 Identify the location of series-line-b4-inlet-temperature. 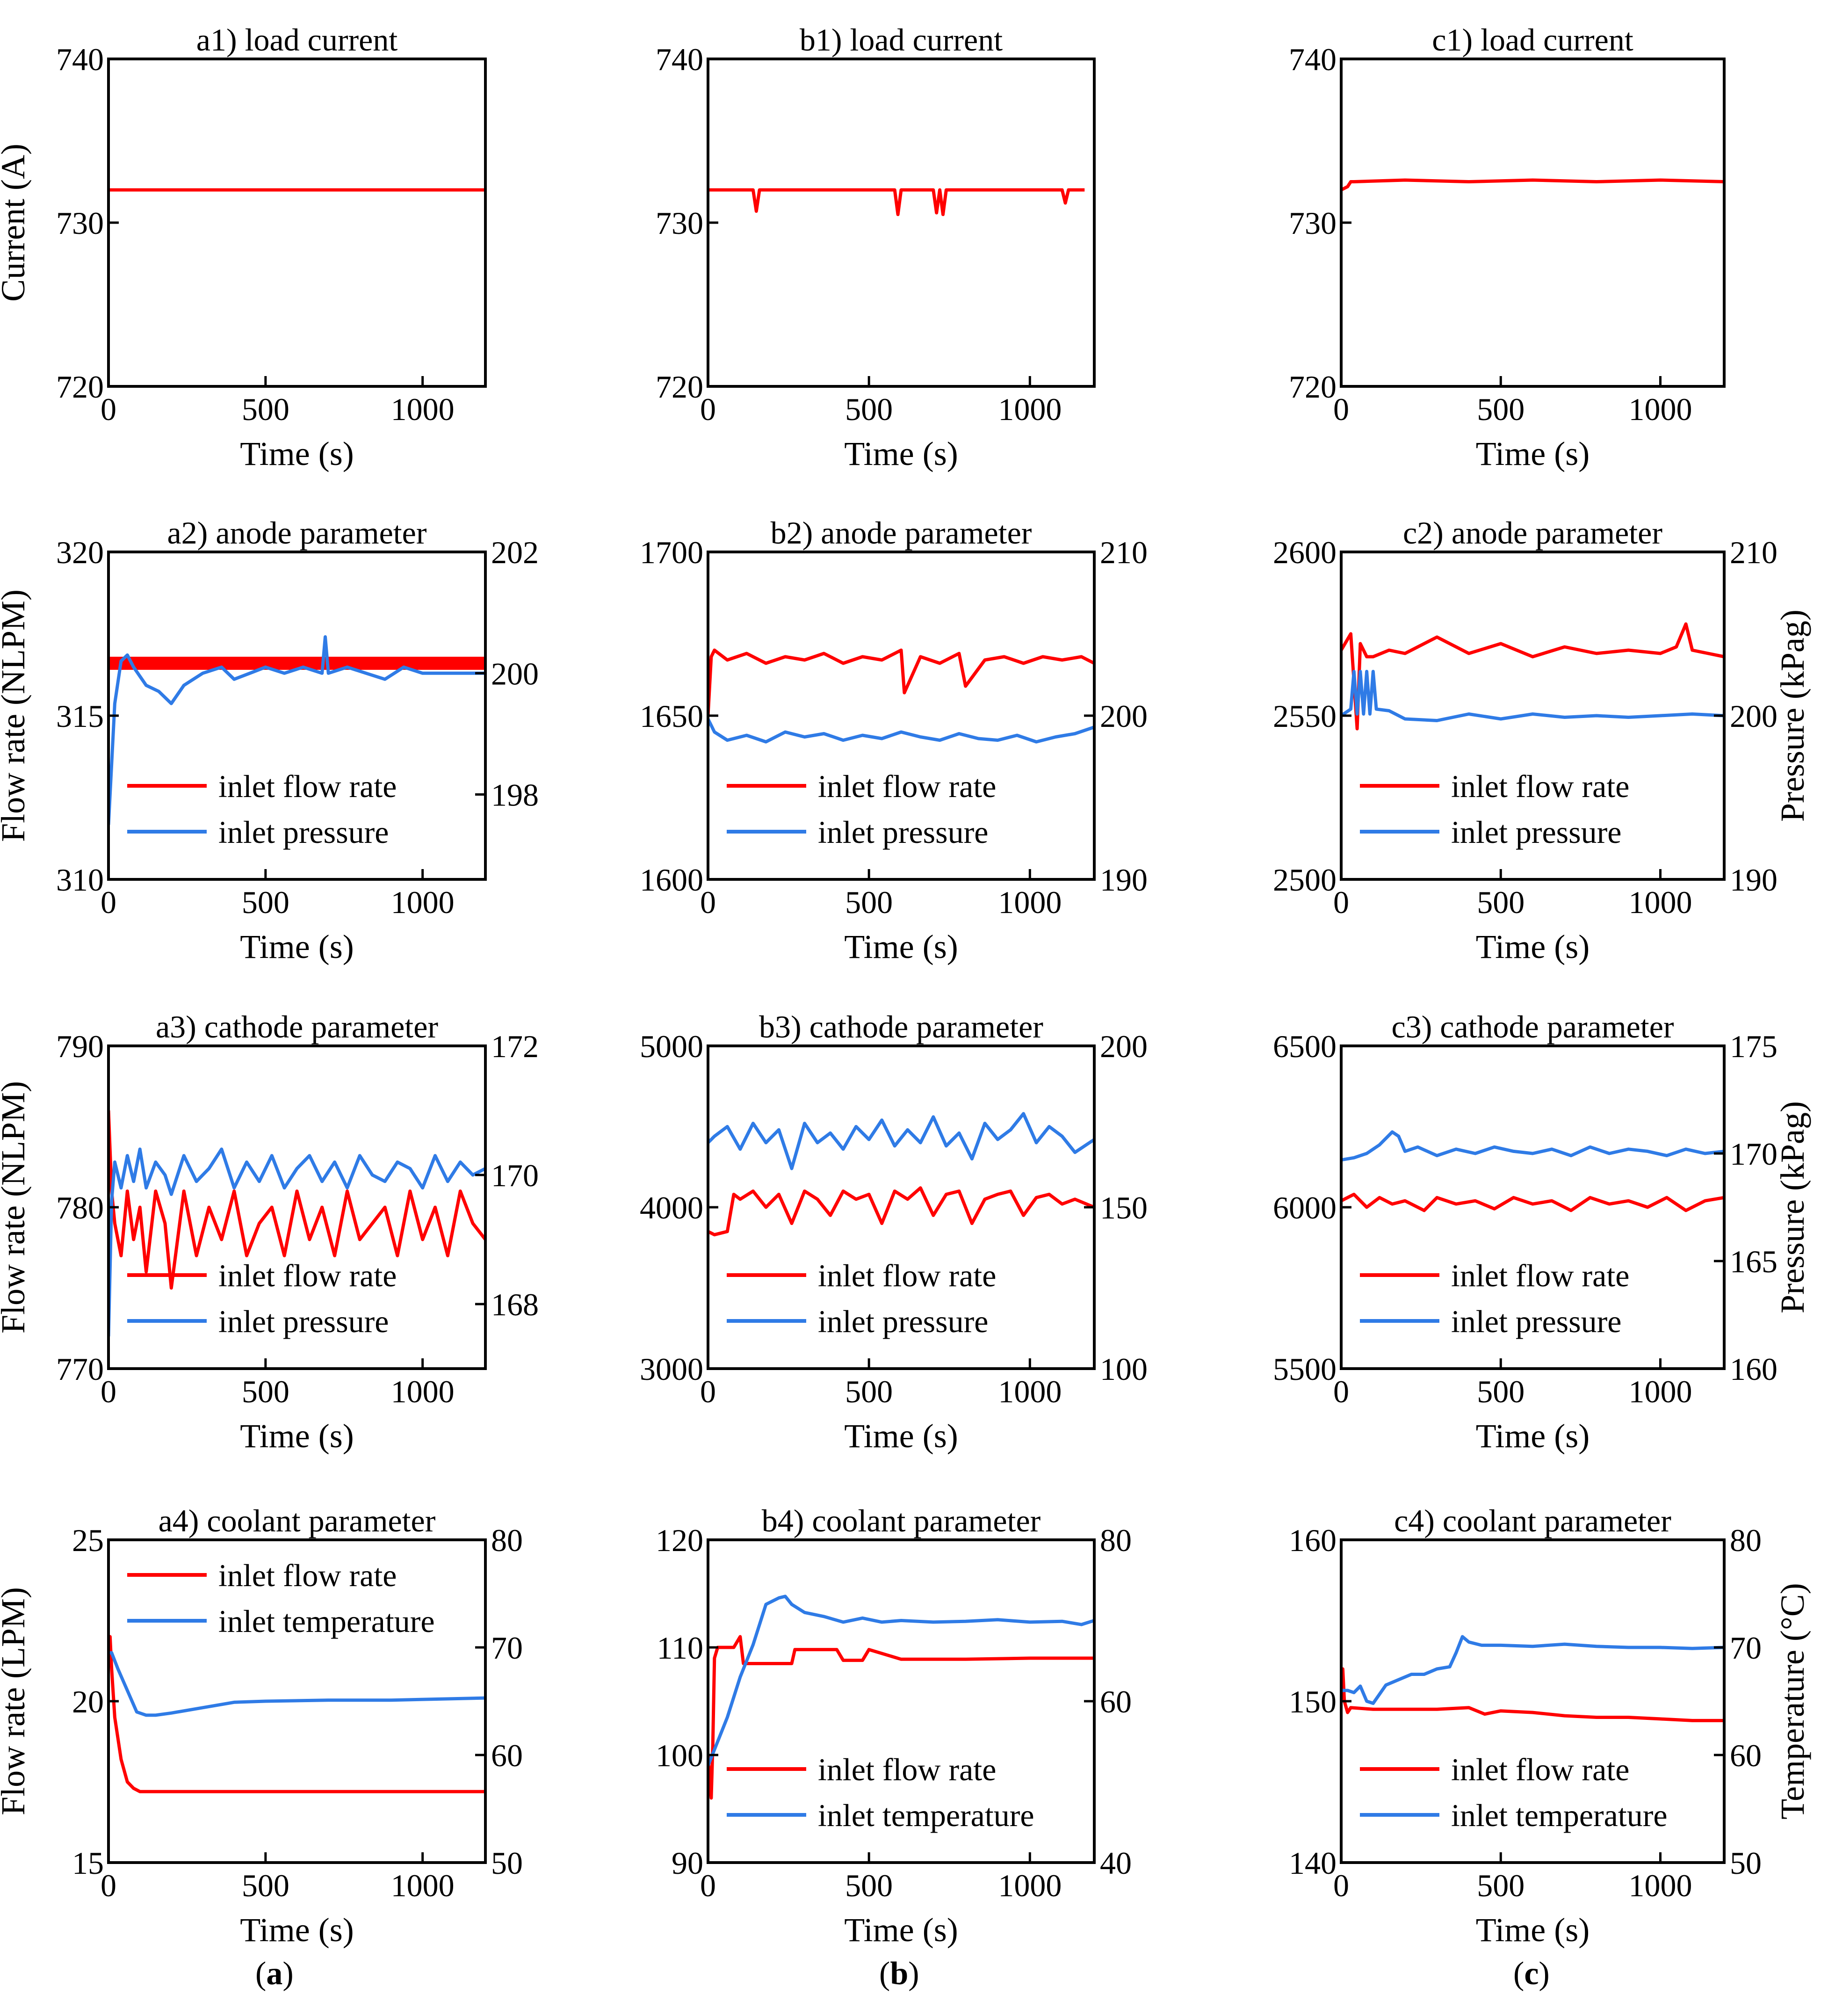
(901, 1681).